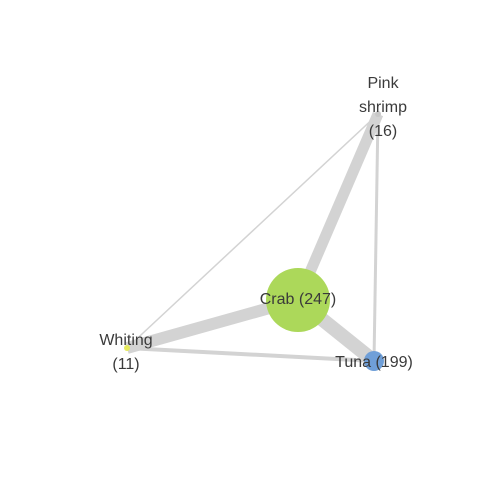 This screenshot has height=480, width=480. I want to click on node-tuna, so click(374, 361).